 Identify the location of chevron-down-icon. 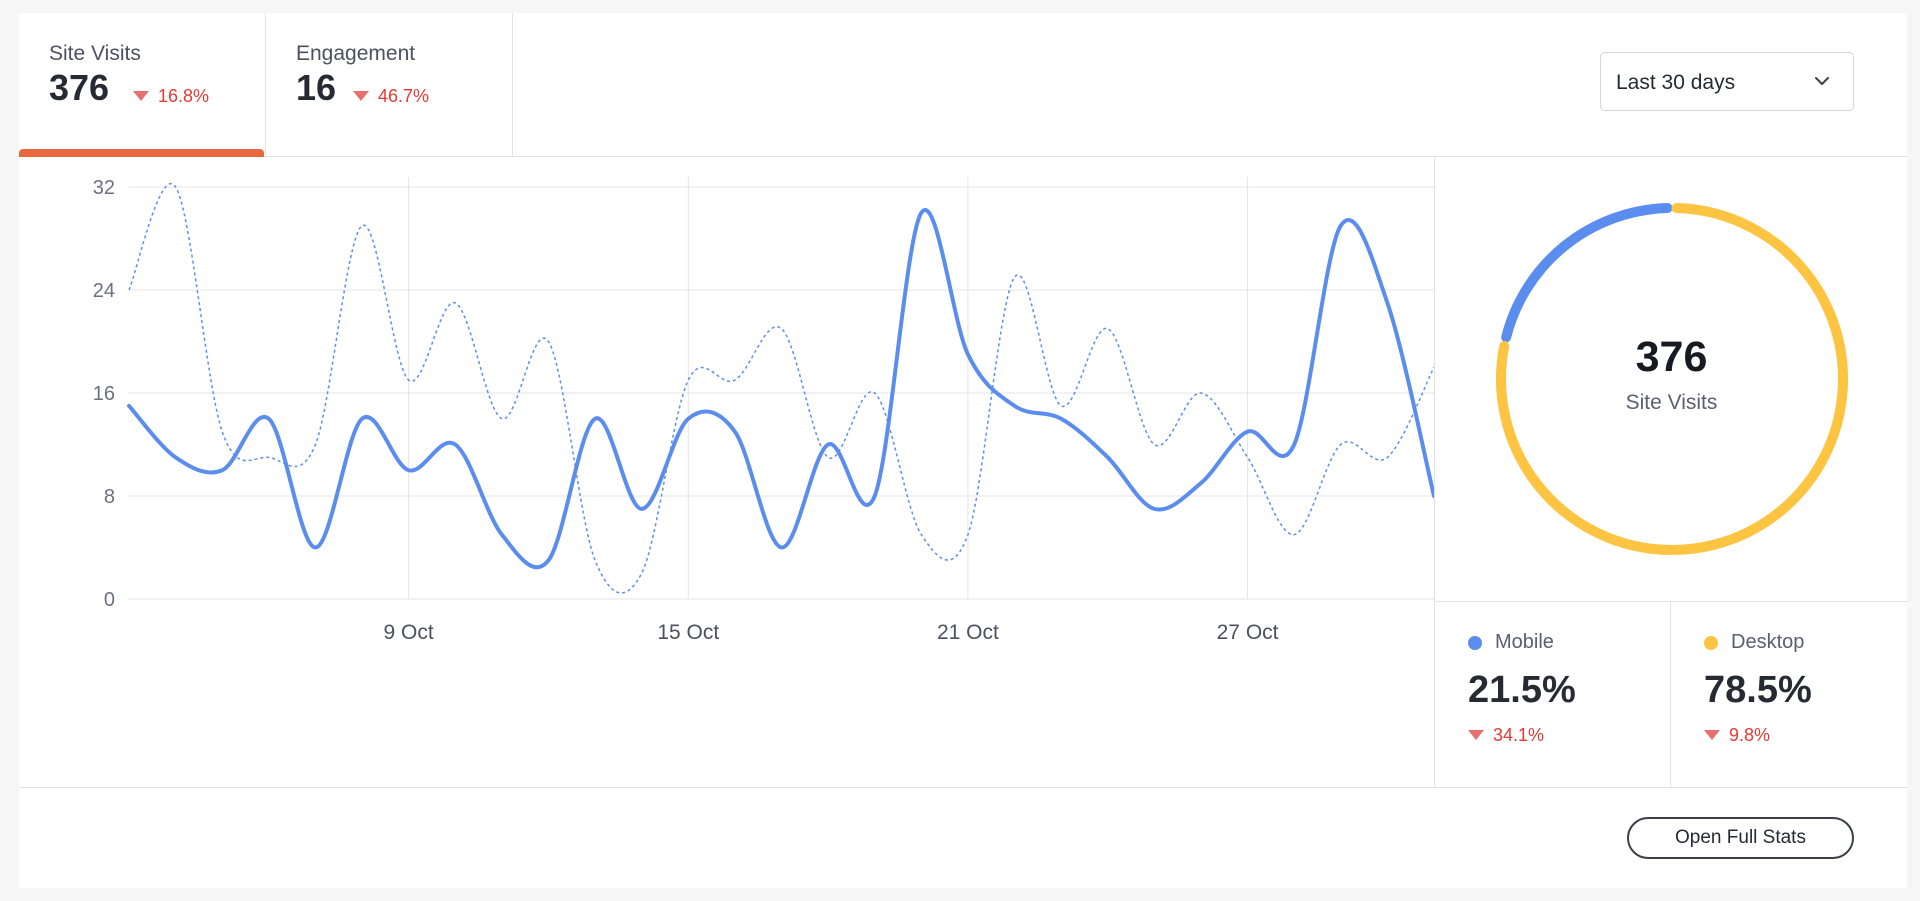
(1822, 81).